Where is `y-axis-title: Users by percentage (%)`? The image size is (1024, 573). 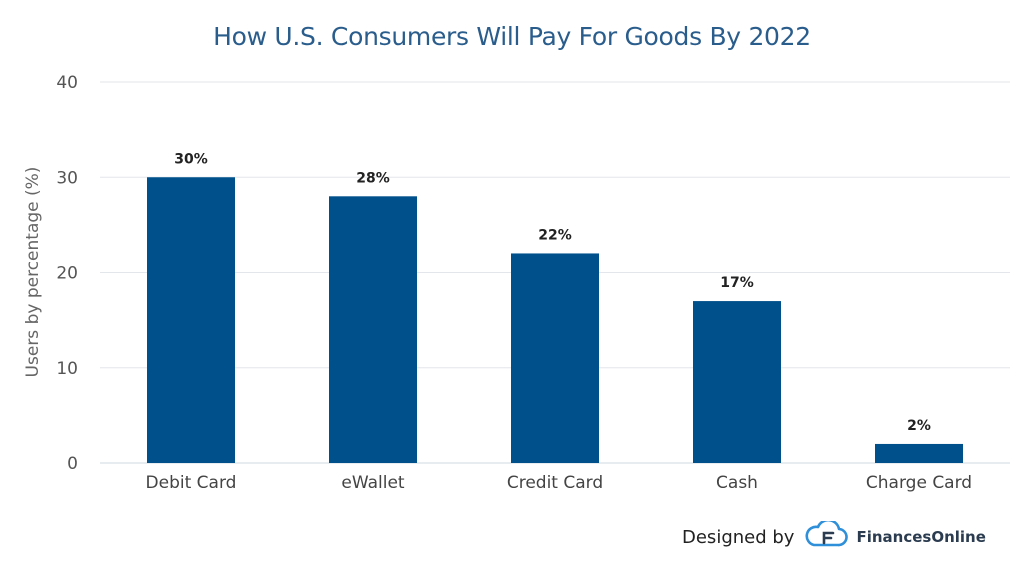 y-axis-title: Users by percentage (%) is located at coordinates (33, 272).